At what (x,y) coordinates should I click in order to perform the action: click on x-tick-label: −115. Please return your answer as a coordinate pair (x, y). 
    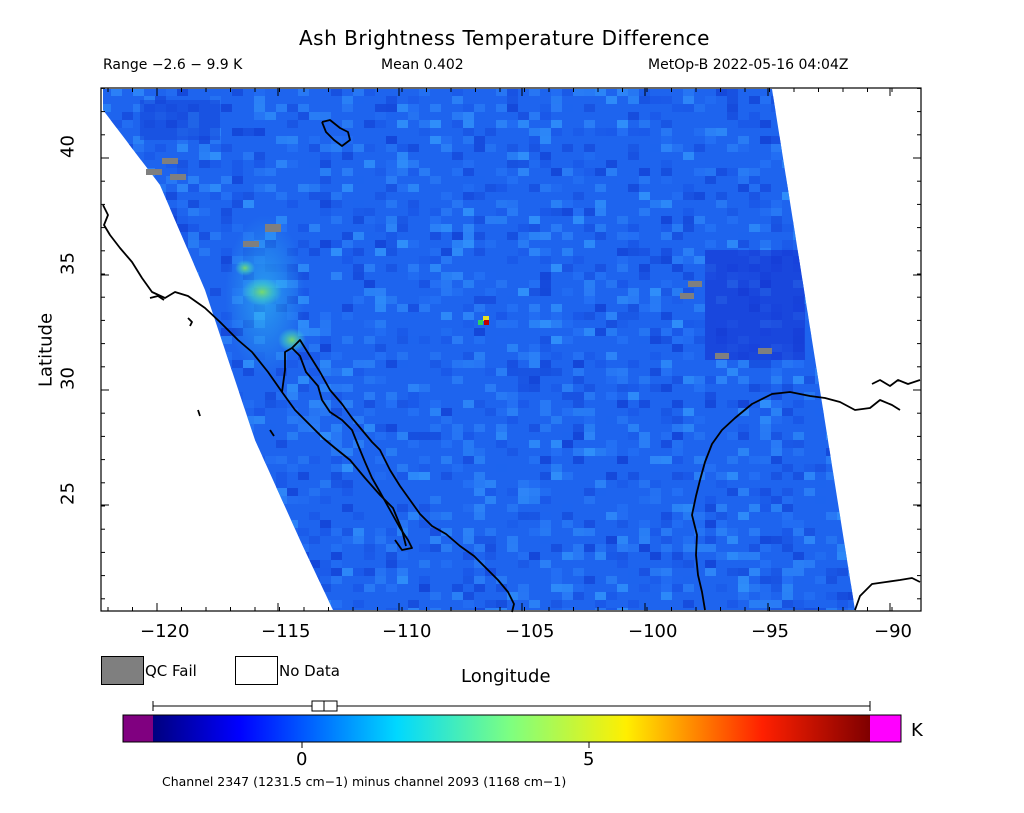
    Looking at the image, I should click on (286, 631).